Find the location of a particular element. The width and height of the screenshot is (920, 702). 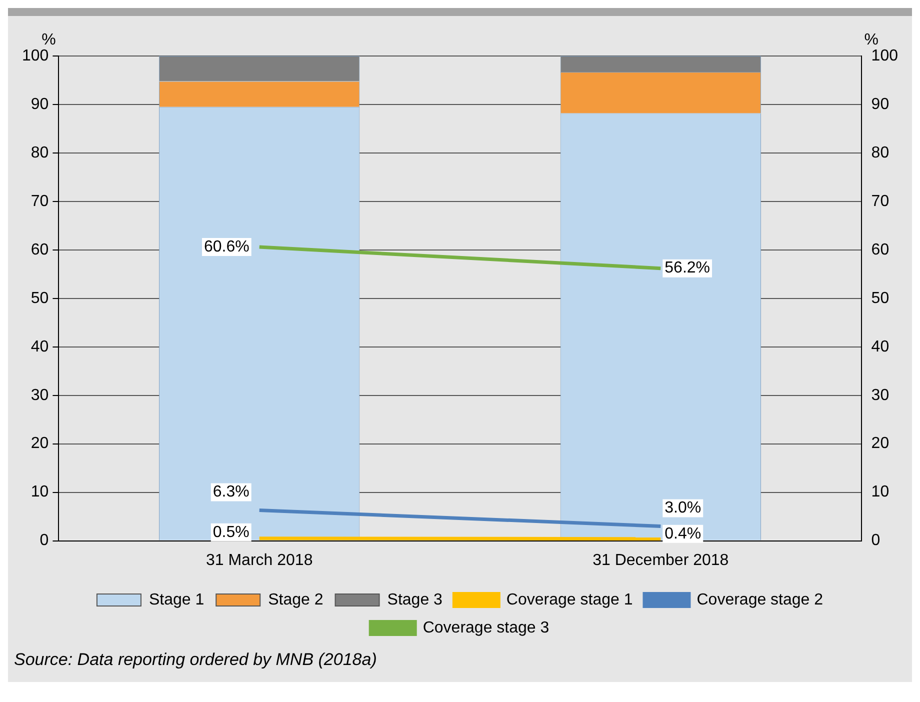

x-tick-label: 31 December 2018 is located at coordinates (660, 560).